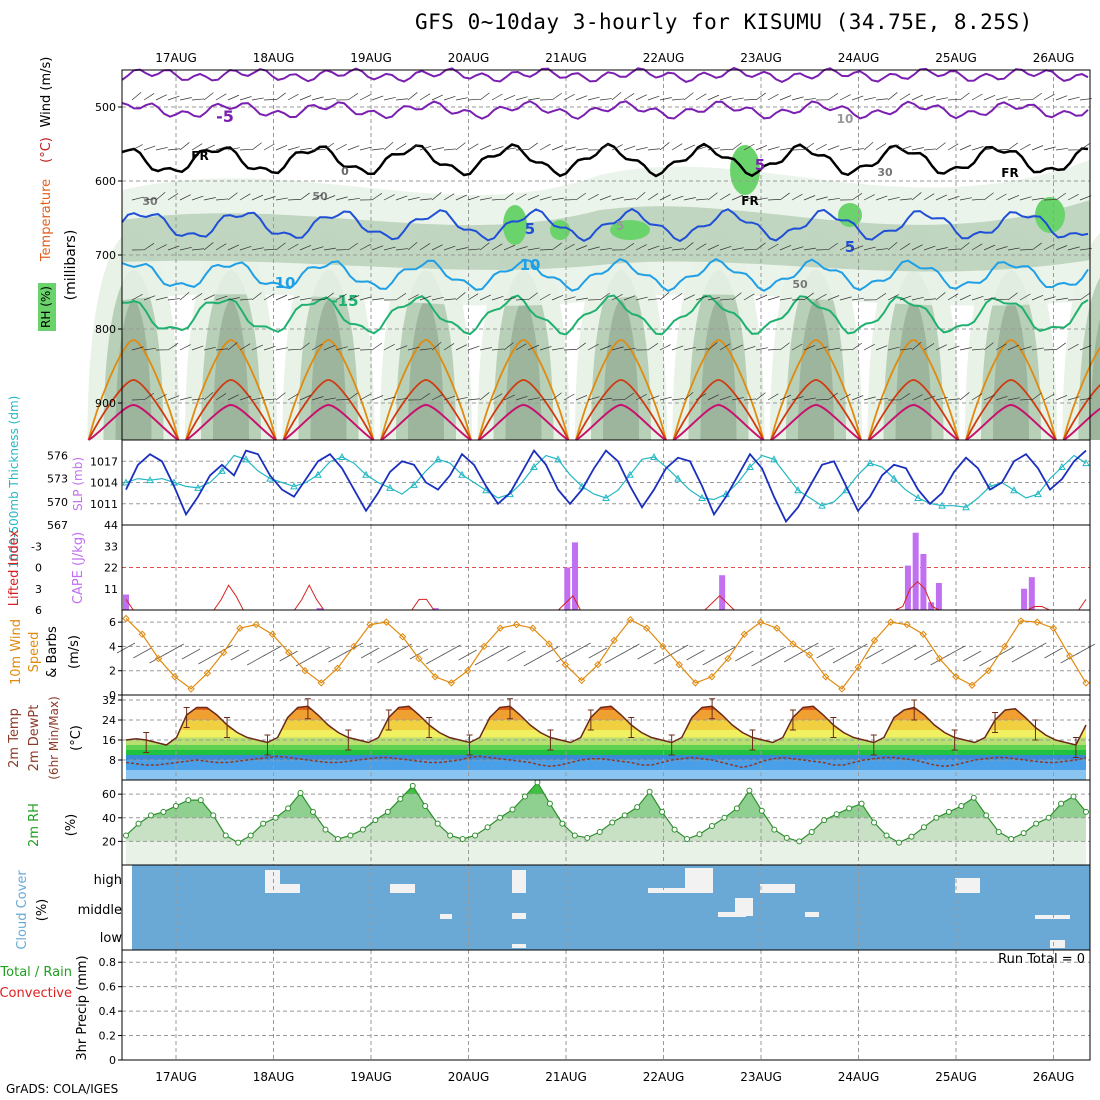 This screenshot has height=1100, width=1100. I want to click on tick-label: 16, so click(109, 740).